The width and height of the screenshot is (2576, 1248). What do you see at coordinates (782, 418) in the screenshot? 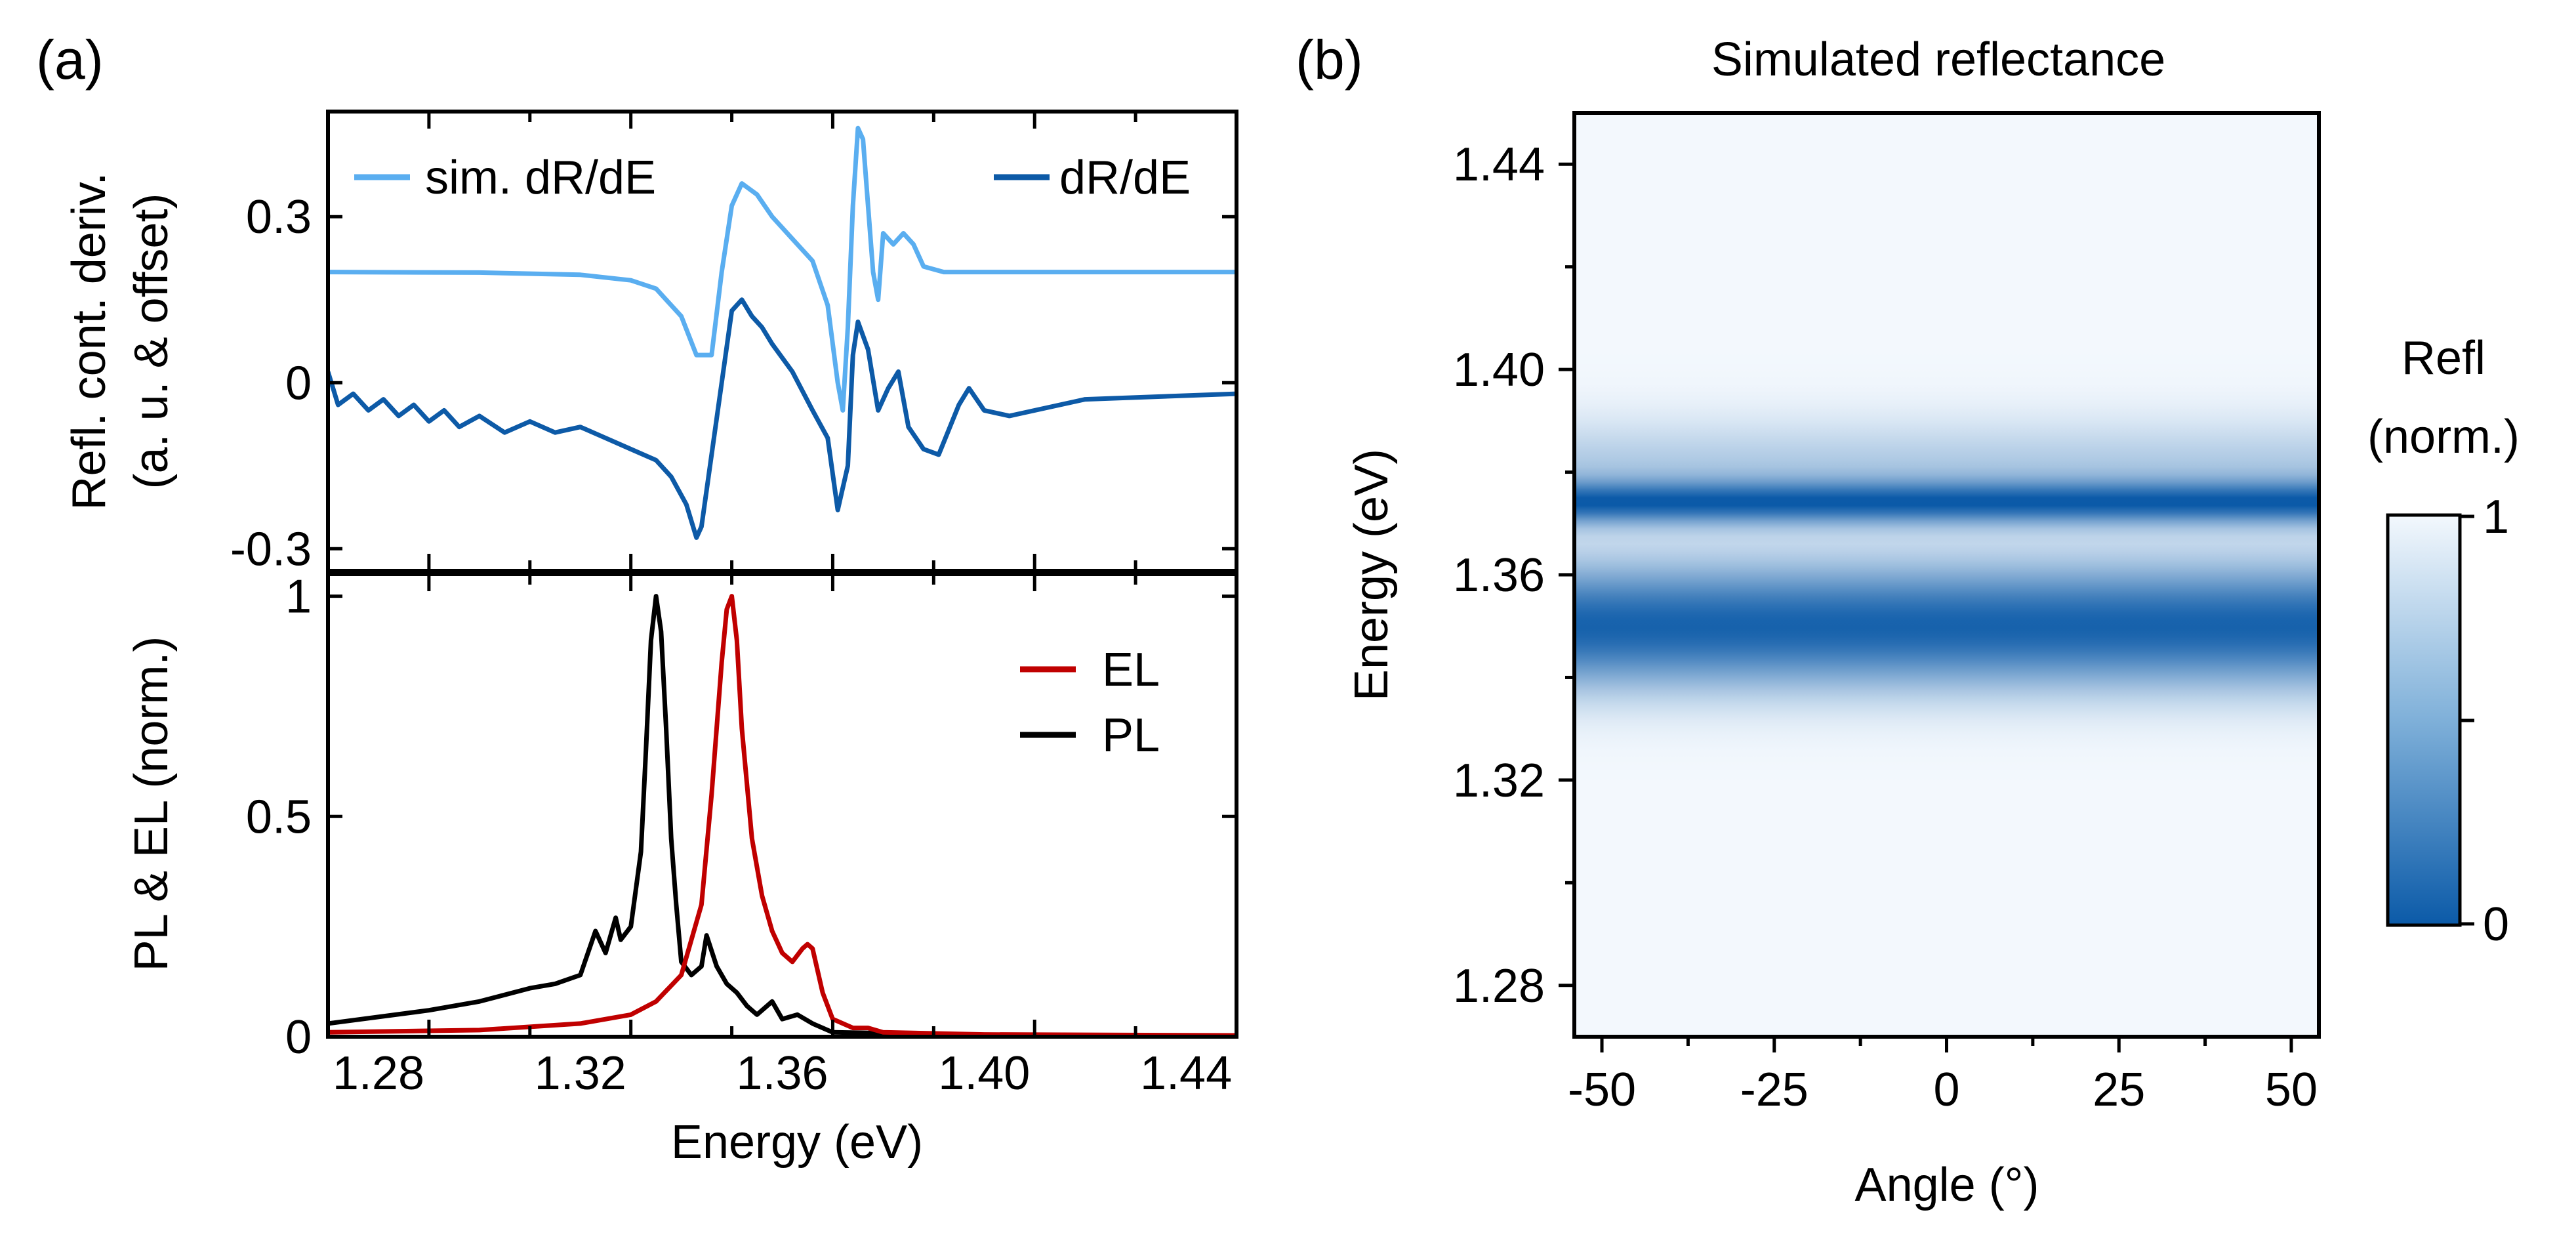
I see `a-top-line-dRdE` at bounding box center [782, 418].